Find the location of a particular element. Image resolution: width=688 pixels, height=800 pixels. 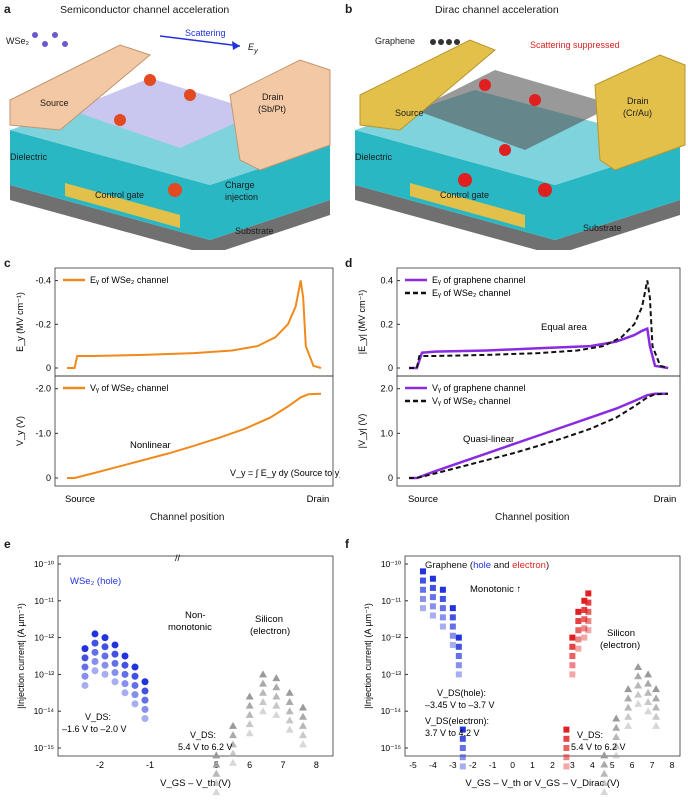

panel-letter-b: b is located at coordinates (349, 9).